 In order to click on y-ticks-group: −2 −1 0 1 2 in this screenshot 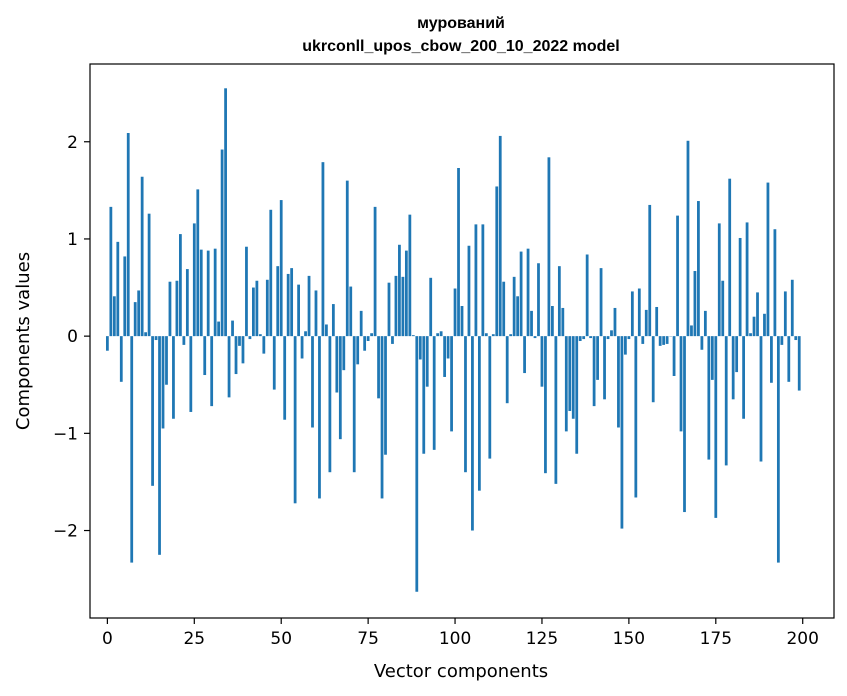, I will do `click(71, 337)`.